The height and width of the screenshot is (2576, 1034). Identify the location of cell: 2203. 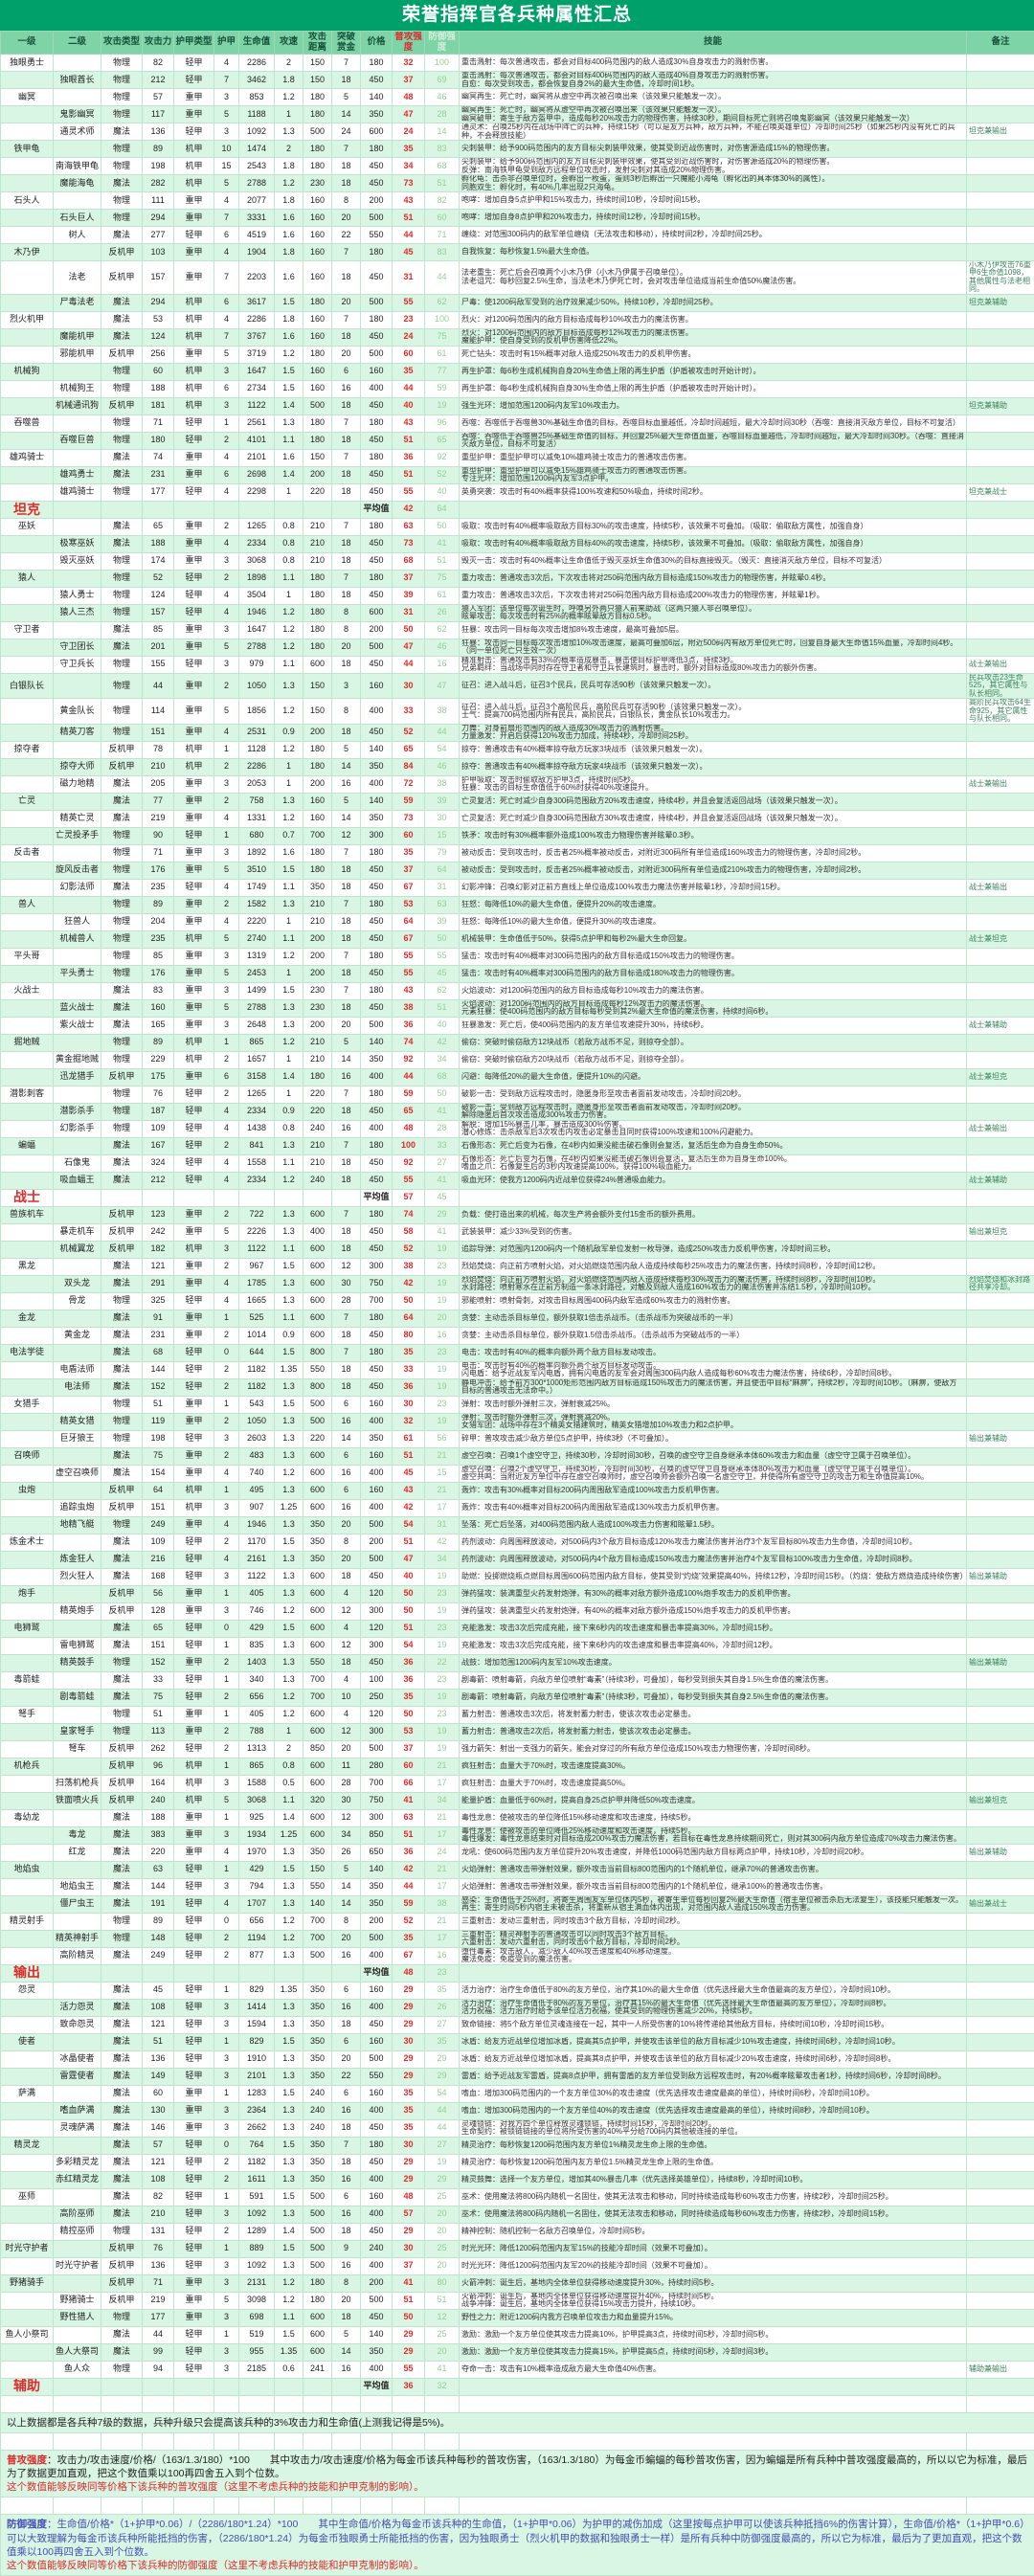
(257, 278).